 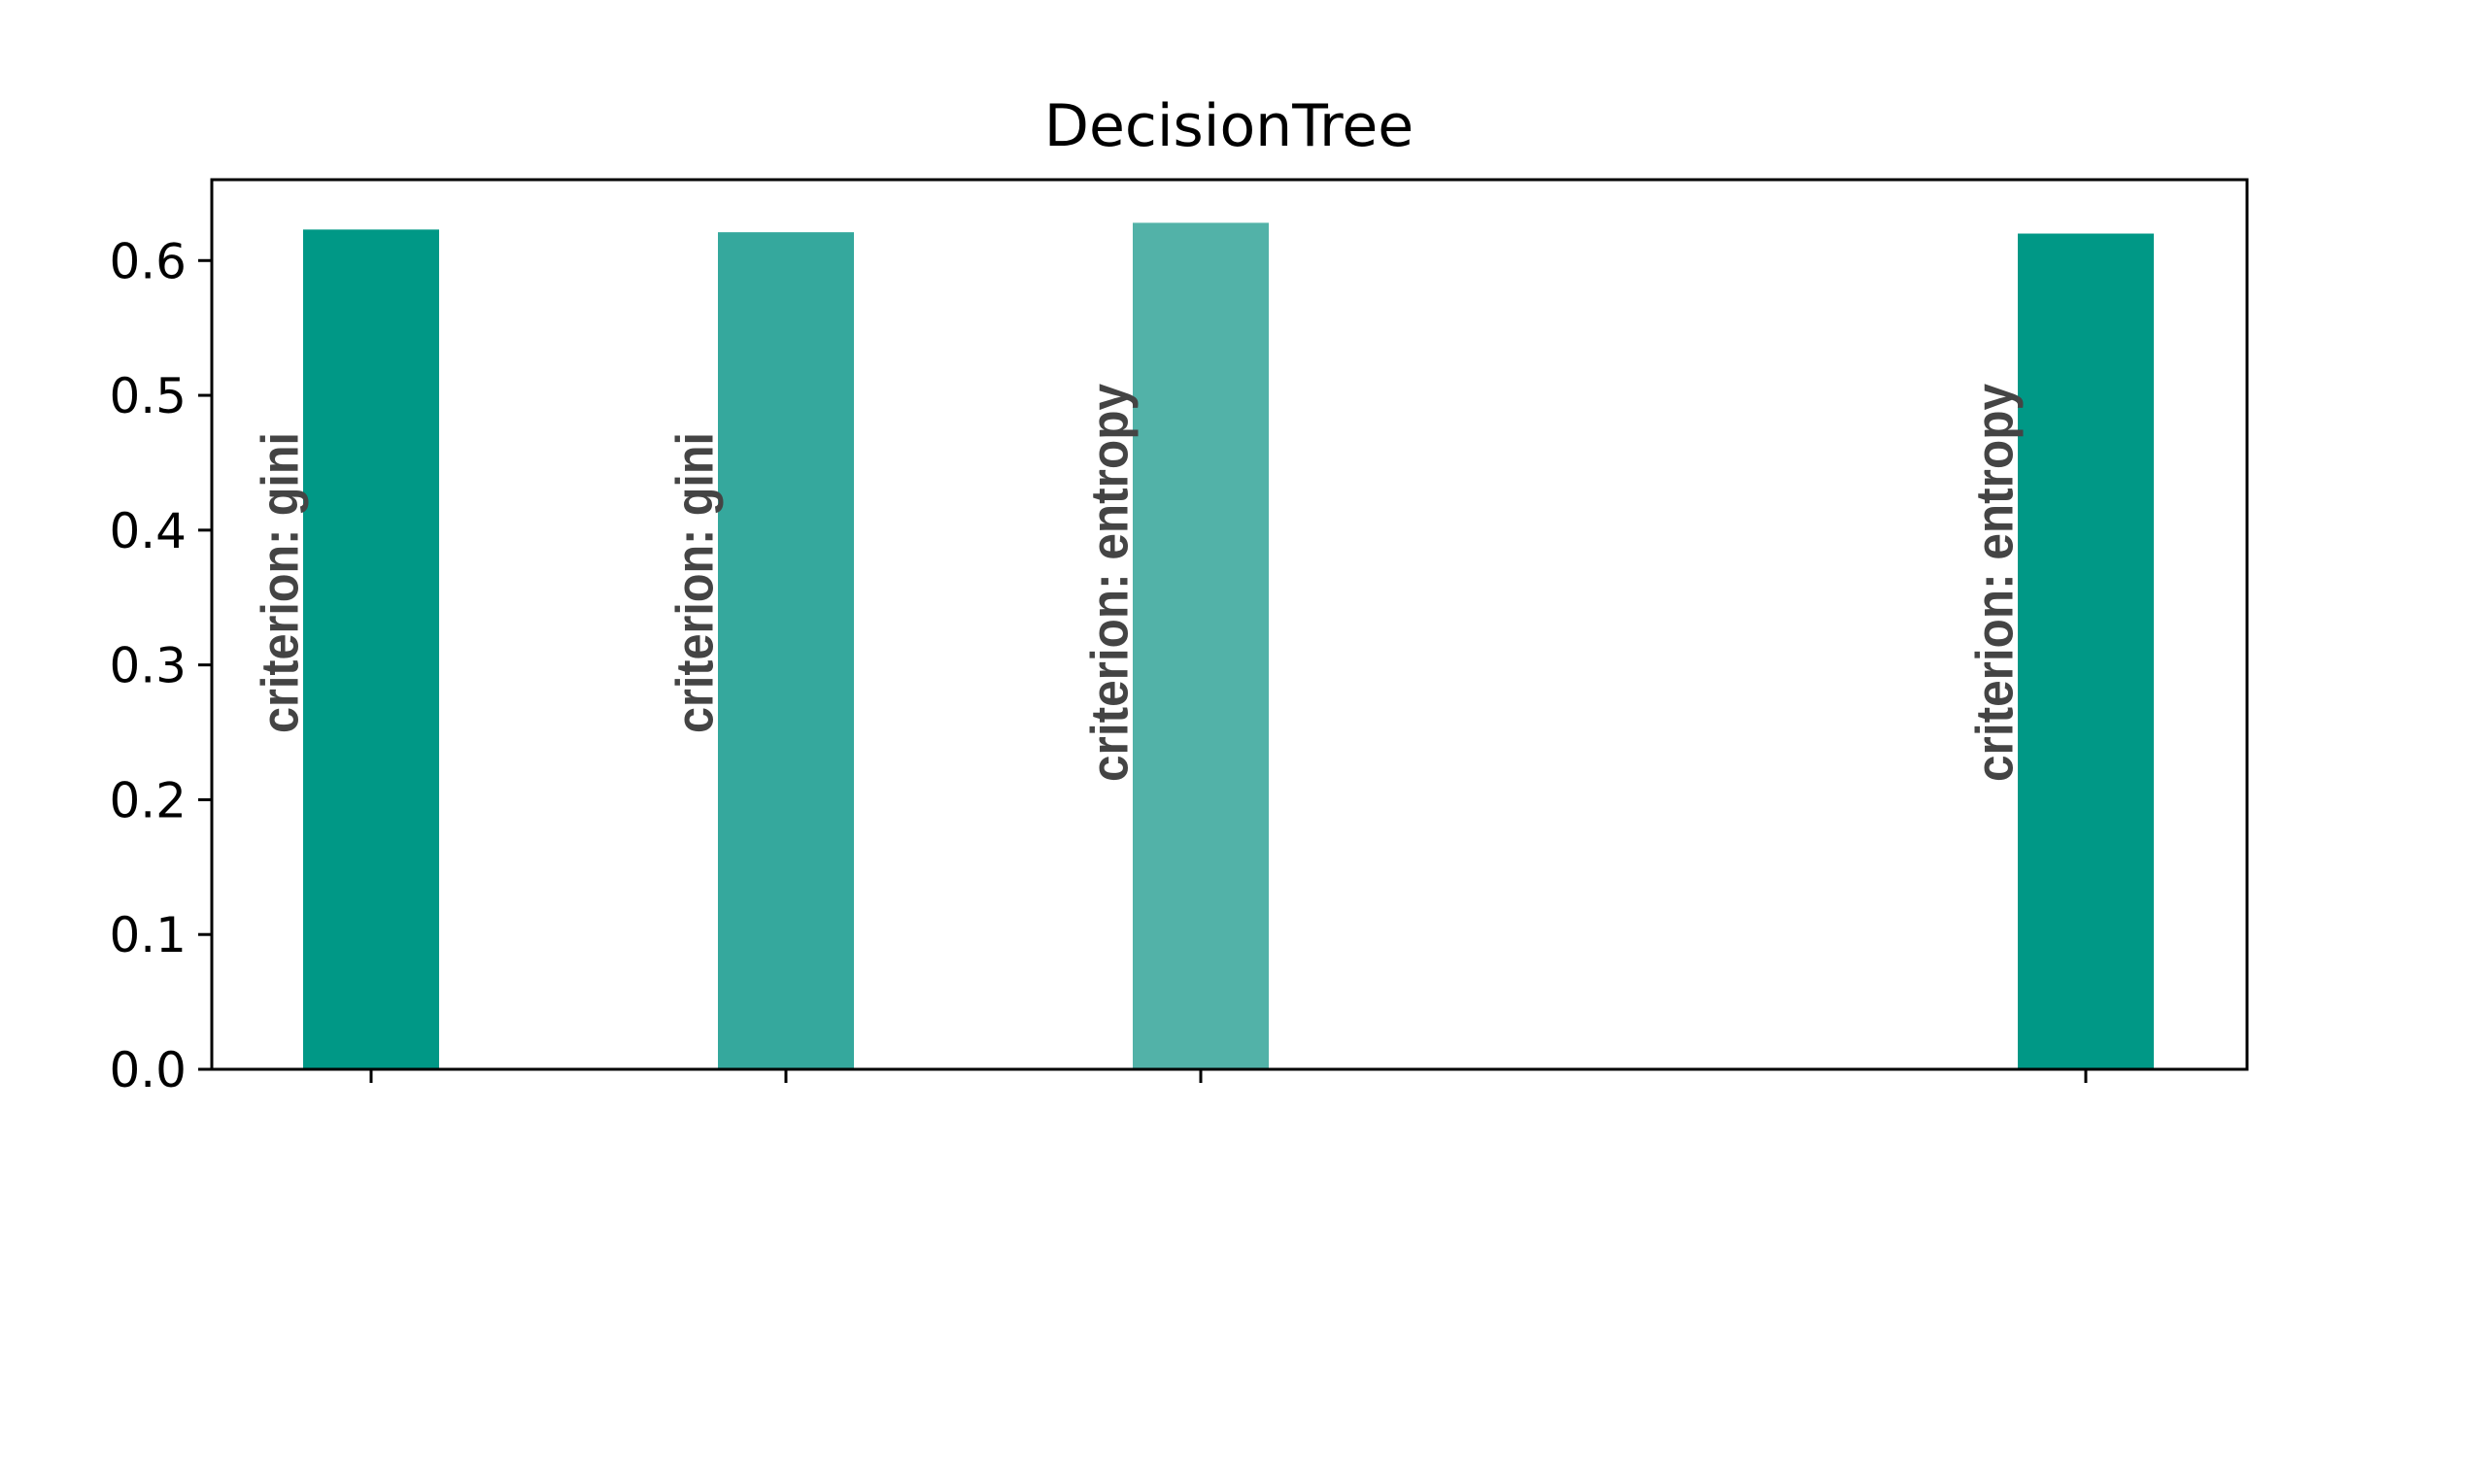 I want to click on y-tick-label-3: 0.3, so click(x=148, y=666).